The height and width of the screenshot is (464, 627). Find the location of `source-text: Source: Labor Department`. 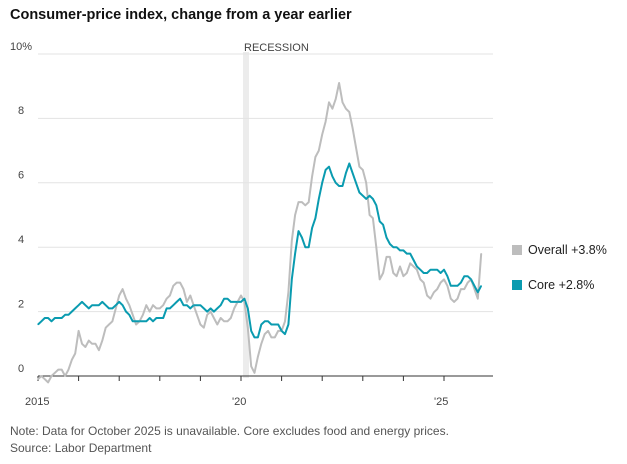

source-text: Source: Labor Department is located at coordinates (81, 448).